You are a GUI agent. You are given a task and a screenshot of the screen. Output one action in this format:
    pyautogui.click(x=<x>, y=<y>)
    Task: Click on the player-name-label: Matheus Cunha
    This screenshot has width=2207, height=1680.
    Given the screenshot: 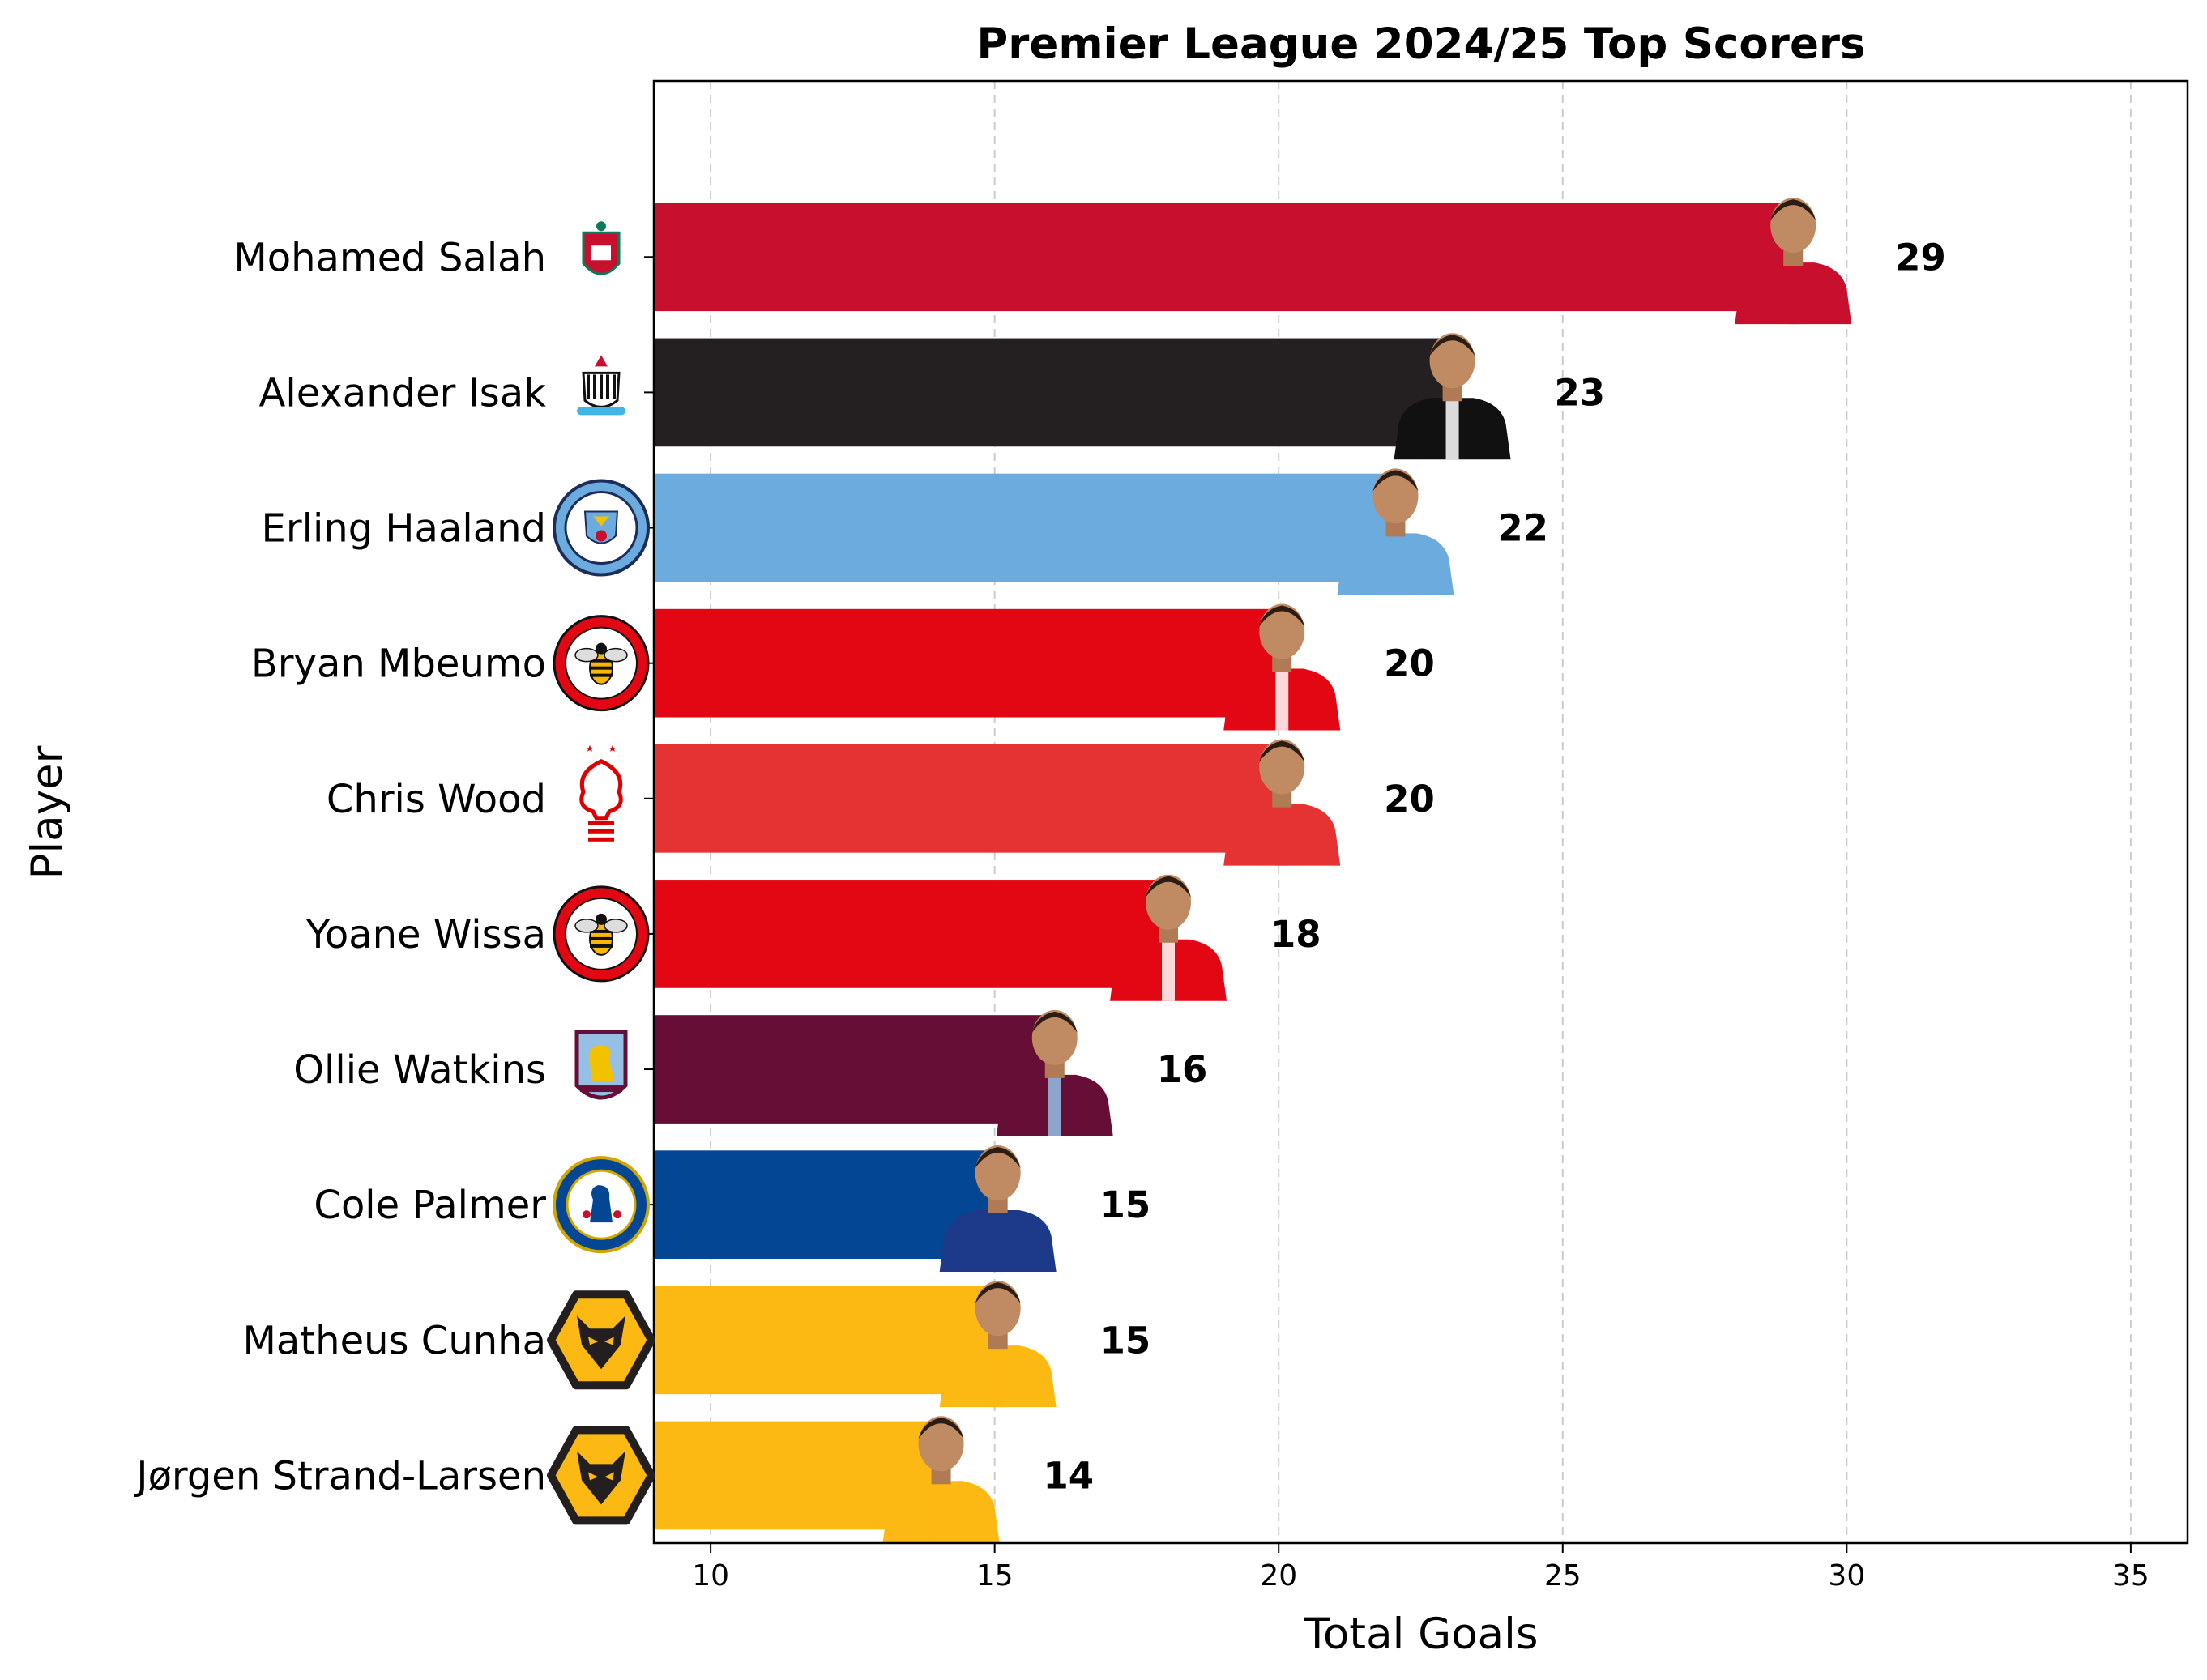 What is the action you would take?
    pyautogui.click(x=395, y=1340)
    